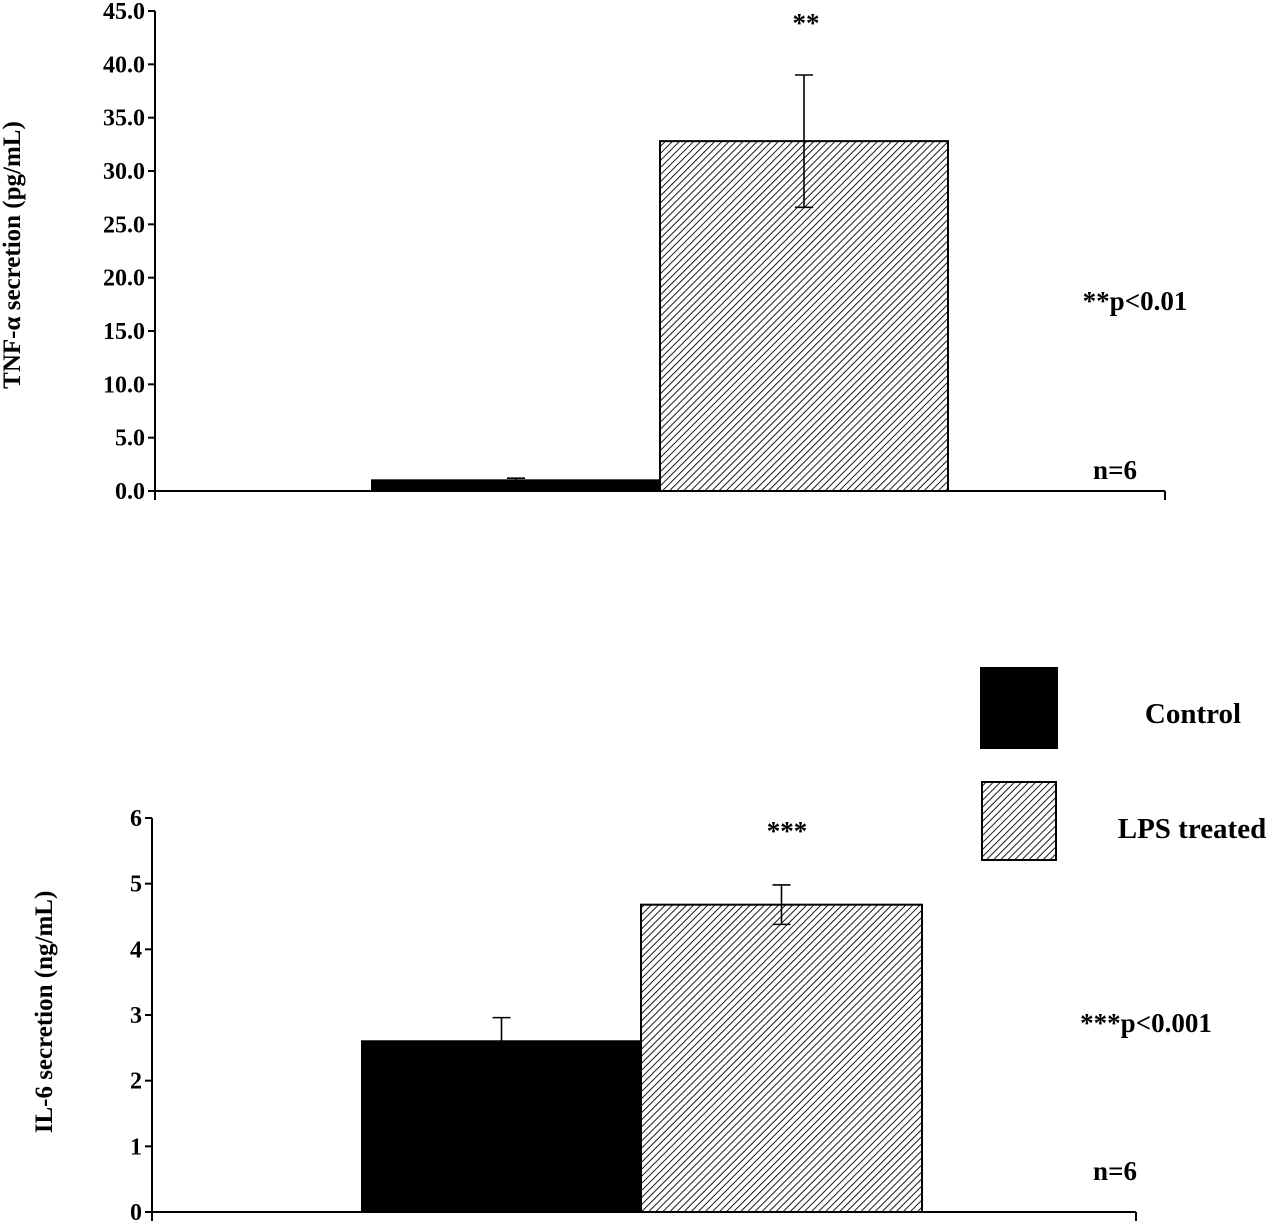  What do you see at coordinates (136, 1147) in the screenshot?
I see `il6-y-tick-label: 1` at bounding box center [136, 1147].